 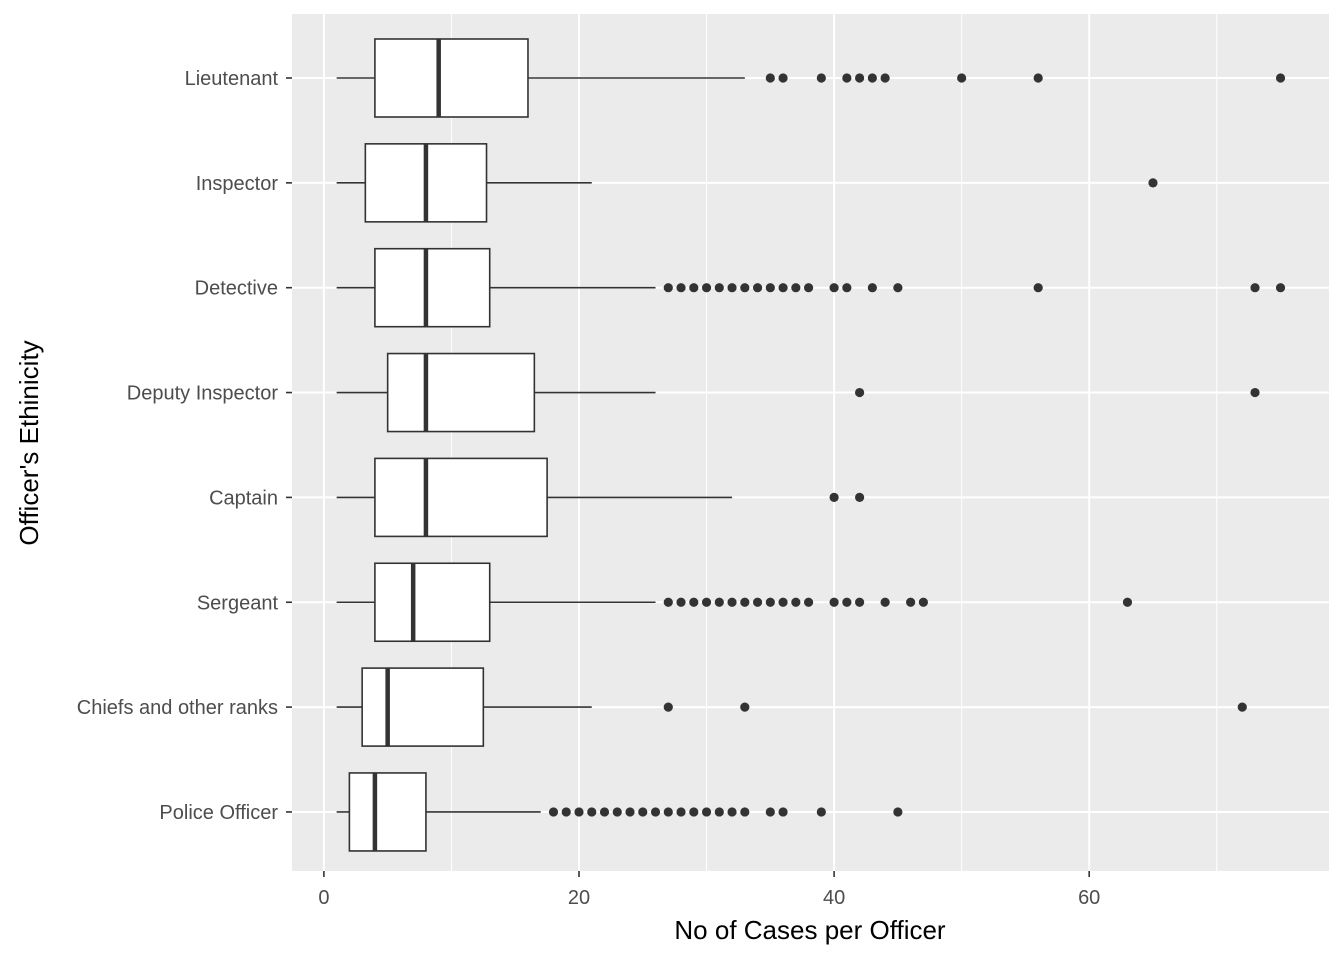 What do you see at coordinates (810, 930) in the screenshot?
I see `x-axis-title: No of Cases per Officer` at bounding box center [810, 930].